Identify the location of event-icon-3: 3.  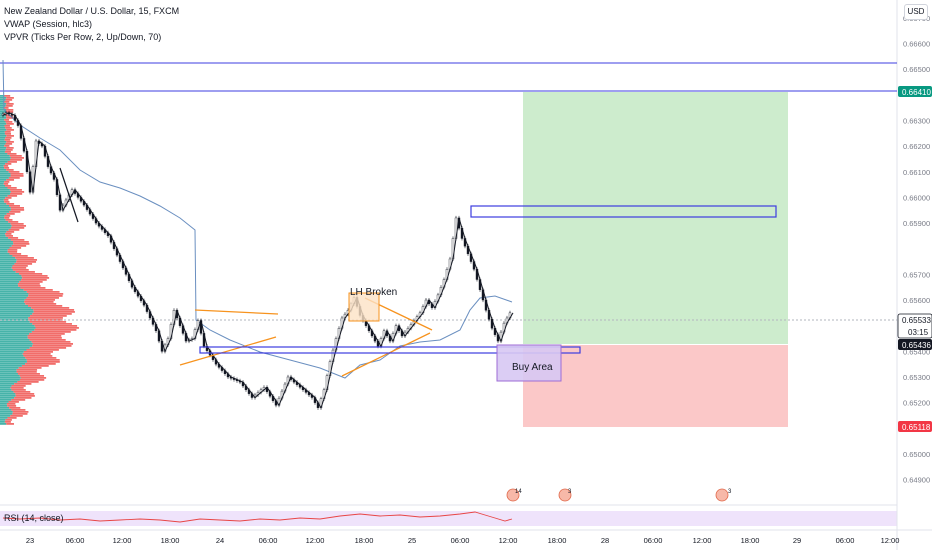
(723, 495).